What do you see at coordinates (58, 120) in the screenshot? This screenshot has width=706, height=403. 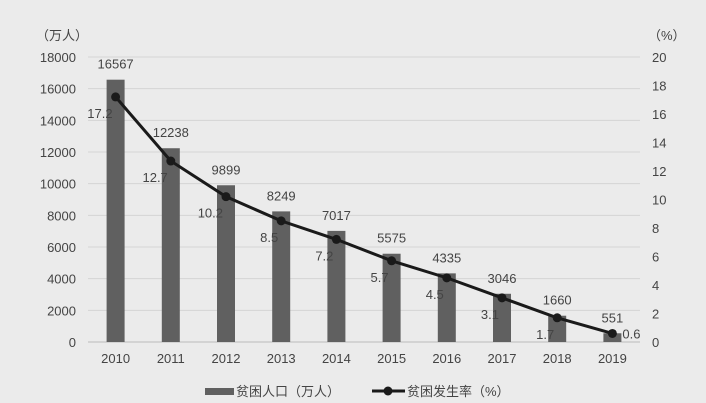 I see `left-tick-label: 14000` at bounding box center [58, 120].